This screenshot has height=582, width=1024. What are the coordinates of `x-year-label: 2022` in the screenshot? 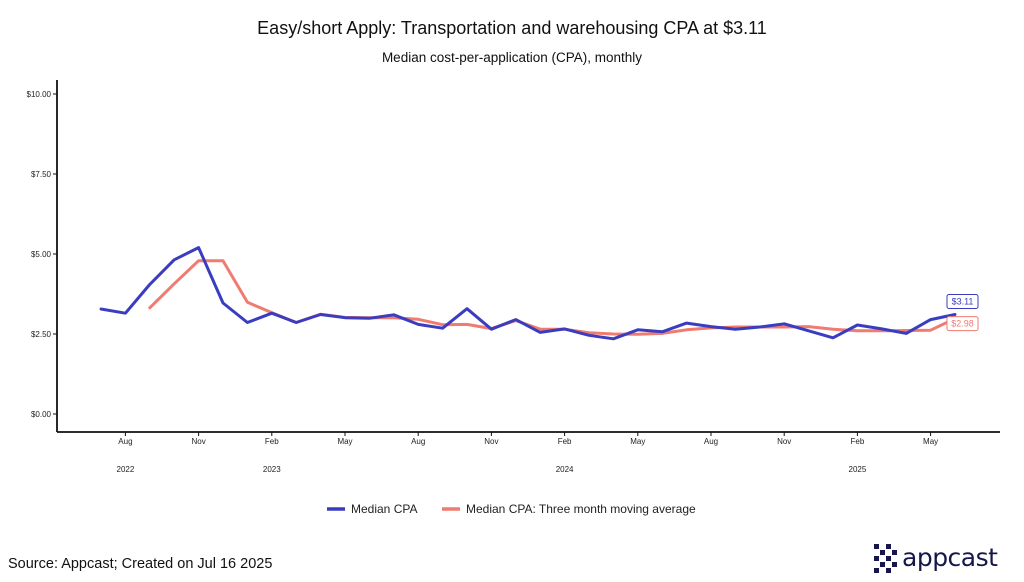 It's located at (126, 469).